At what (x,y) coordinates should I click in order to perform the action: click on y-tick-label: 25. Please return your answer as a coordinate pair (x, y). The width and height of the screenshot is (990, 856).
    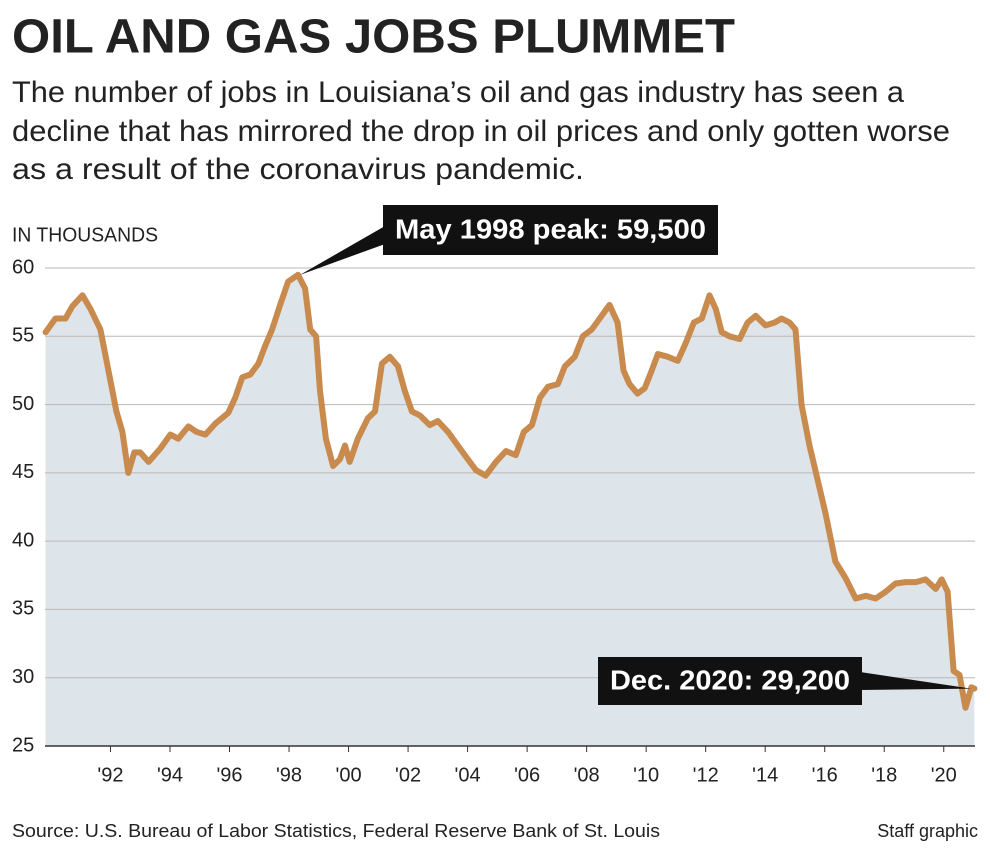
    Looking at the image, I should click on (23, 745).